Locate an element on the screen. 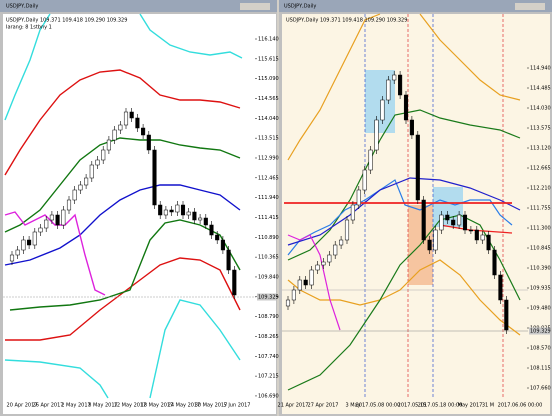 The height and width of the screenshot is (416, 552). price-tick-label: 109.840 is located at coordinates (268, 277).